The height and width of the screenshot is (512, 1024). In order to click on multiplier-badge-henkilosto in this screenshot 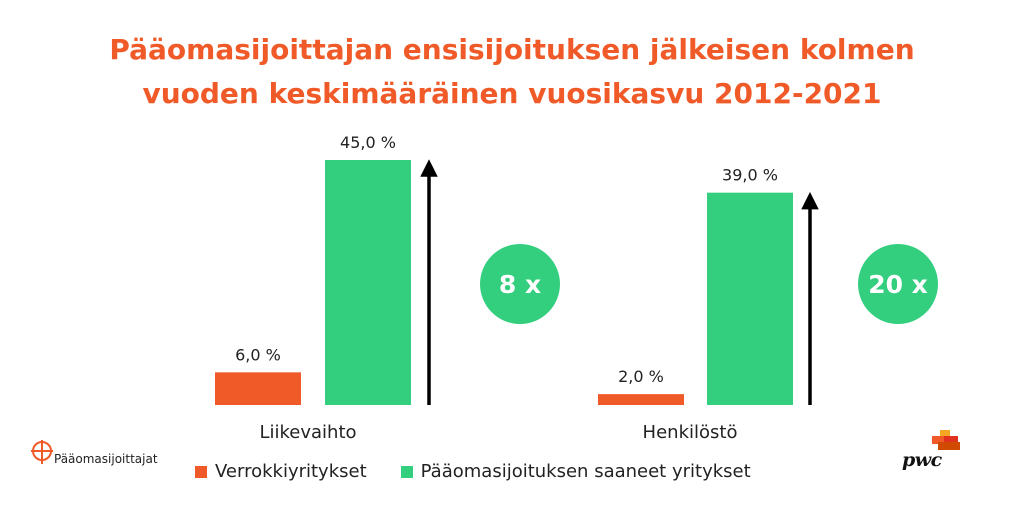, I will do `click(898, 284)`.